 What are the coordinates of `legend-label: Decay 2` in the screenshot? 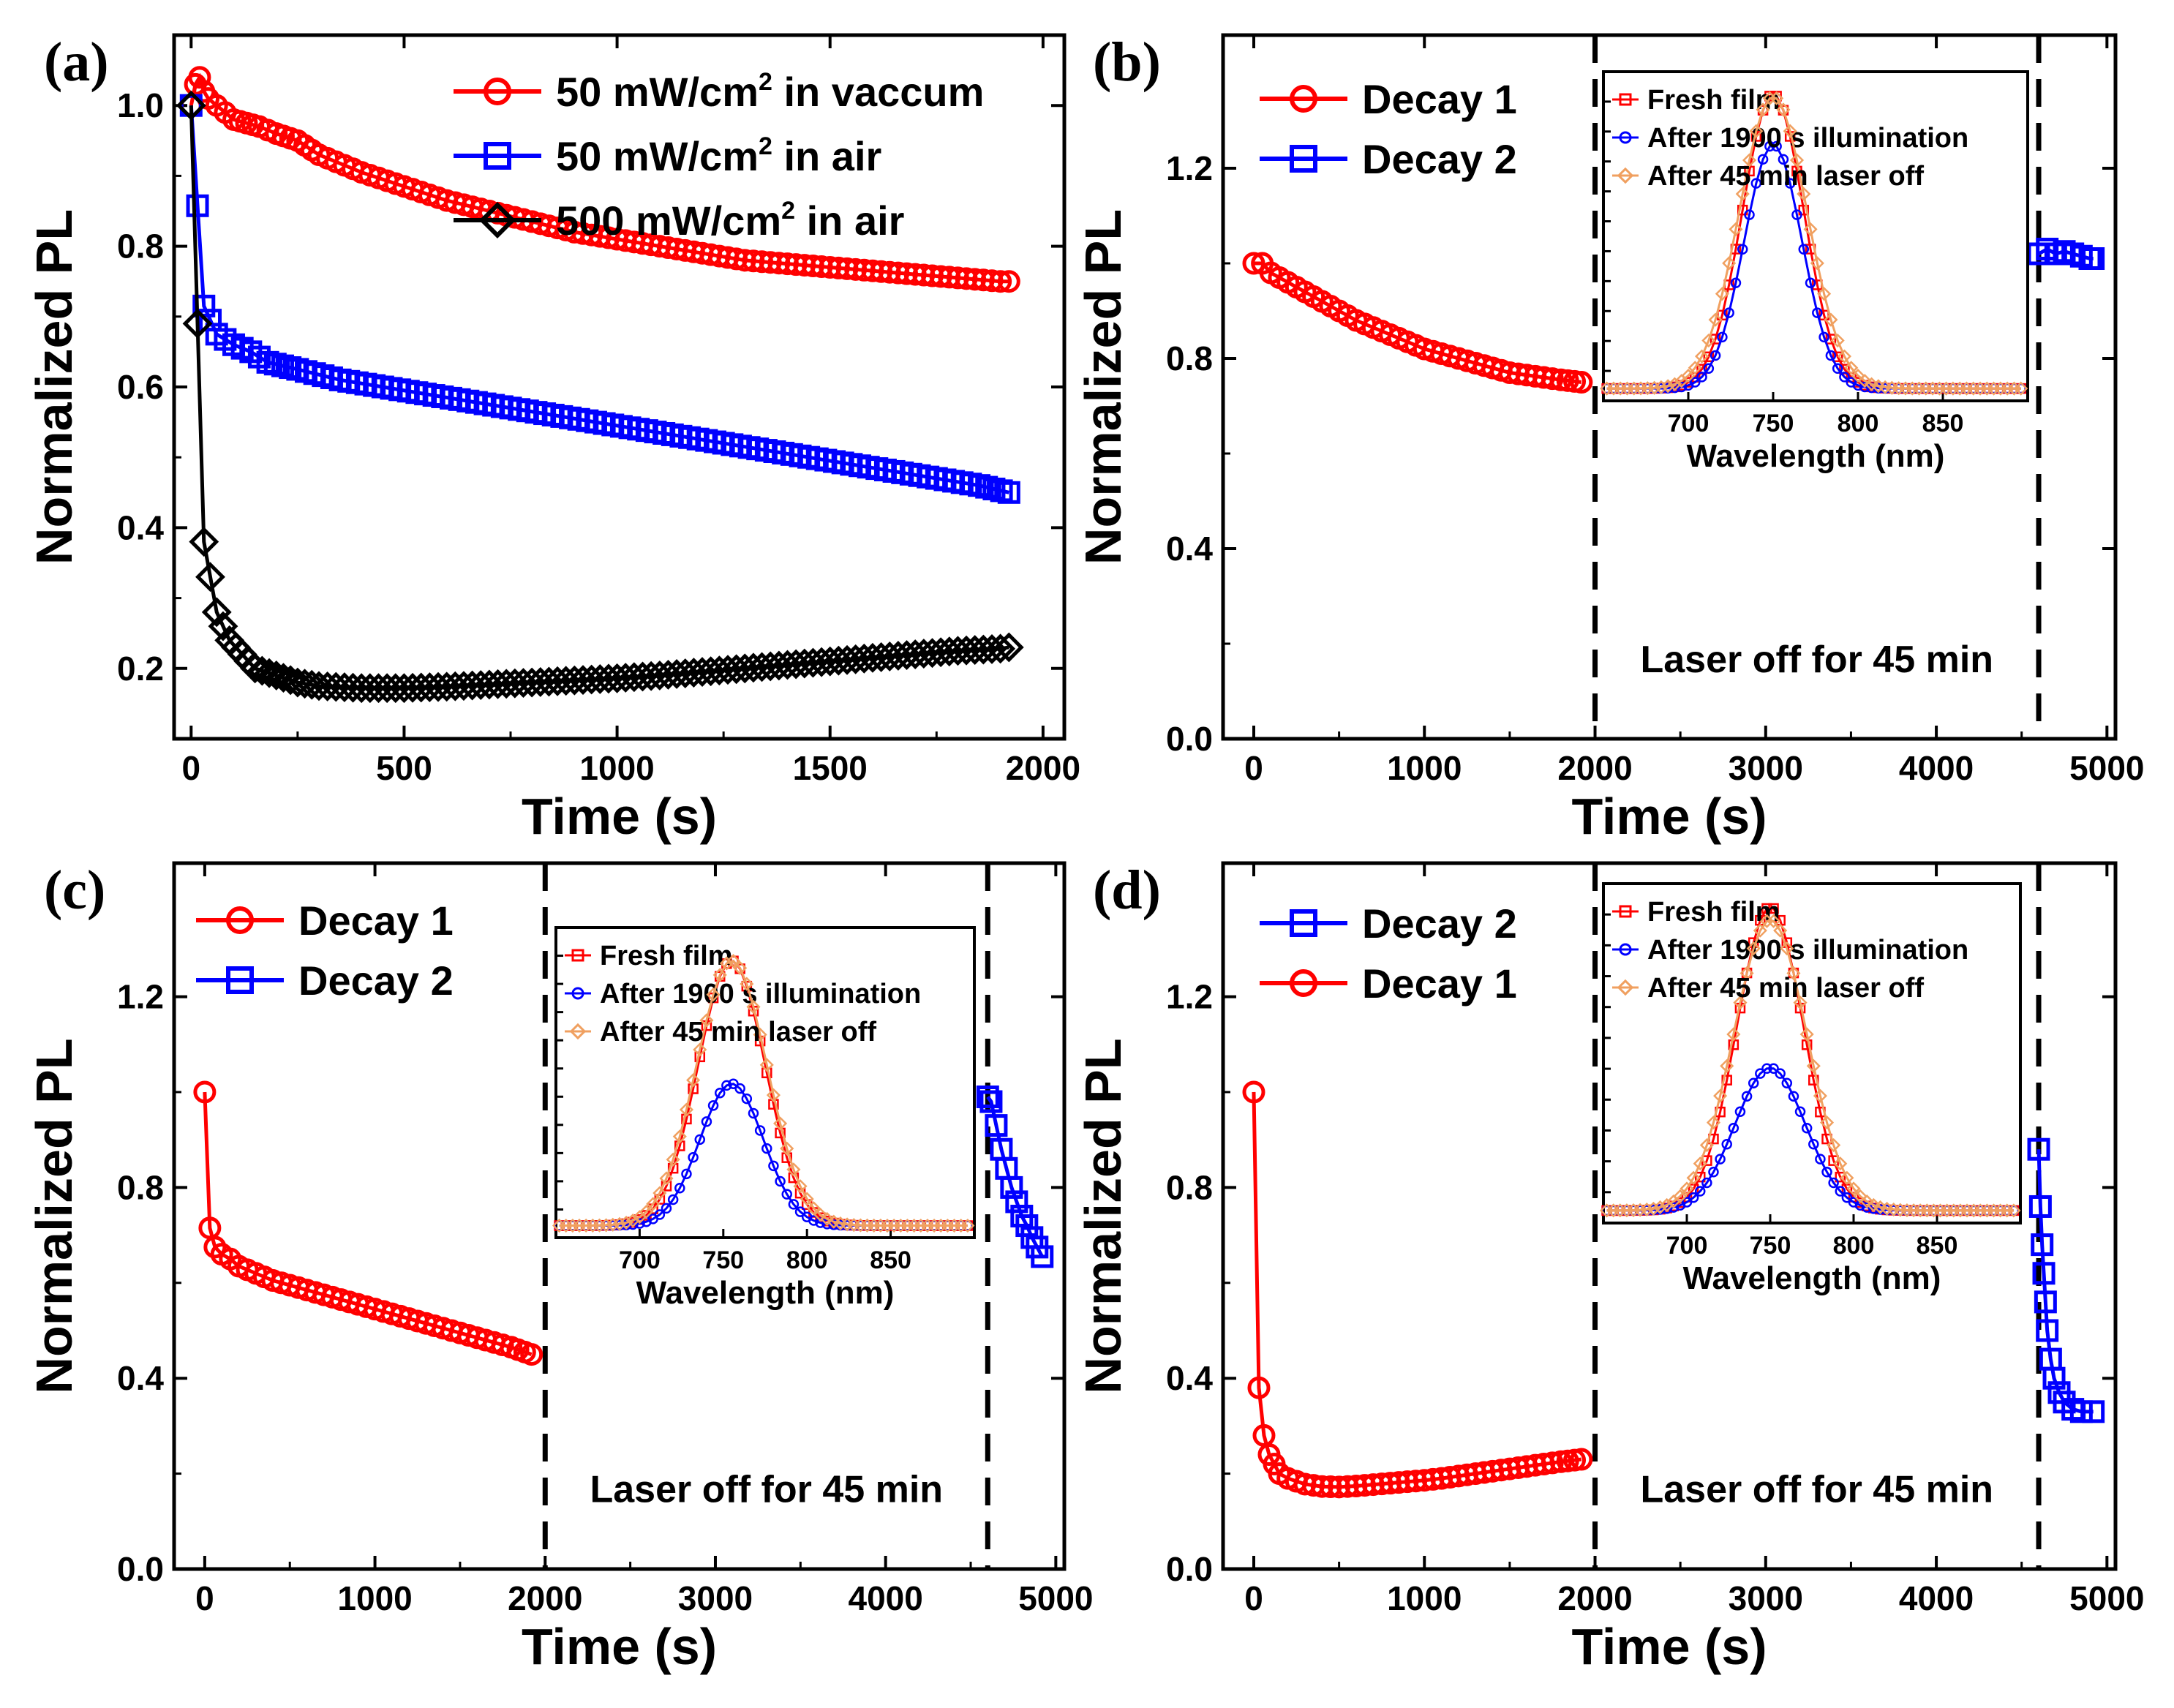 It's located at (1439, 923).